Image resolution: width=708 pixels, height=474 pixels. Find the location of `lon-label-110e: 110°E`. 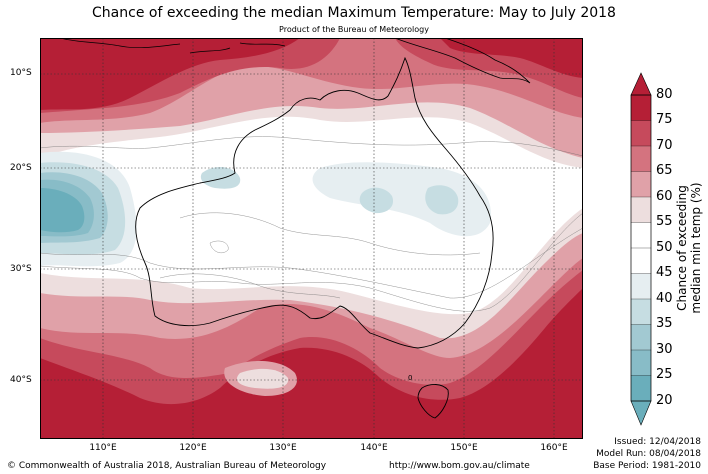

lon-label-110e: 110°E is located at coordinates (103, 448).